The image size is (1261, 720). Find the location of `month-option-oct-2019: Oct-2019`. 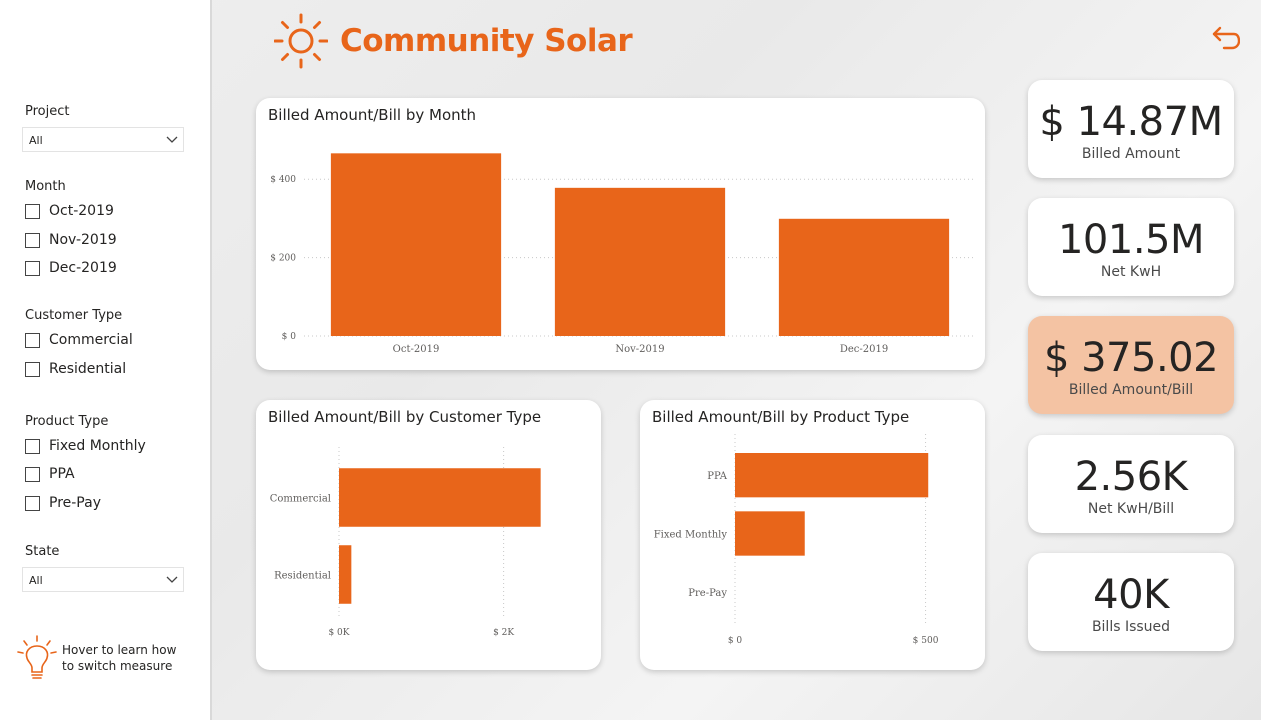

month-option-oct-2019: Oct-2019 is located at coordinates (69, 211).